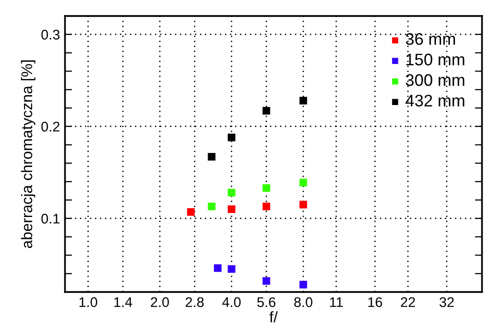 This screenshot has width=494, height=331. I want to click on x-tick-label: 2.0, so click(159, 302).